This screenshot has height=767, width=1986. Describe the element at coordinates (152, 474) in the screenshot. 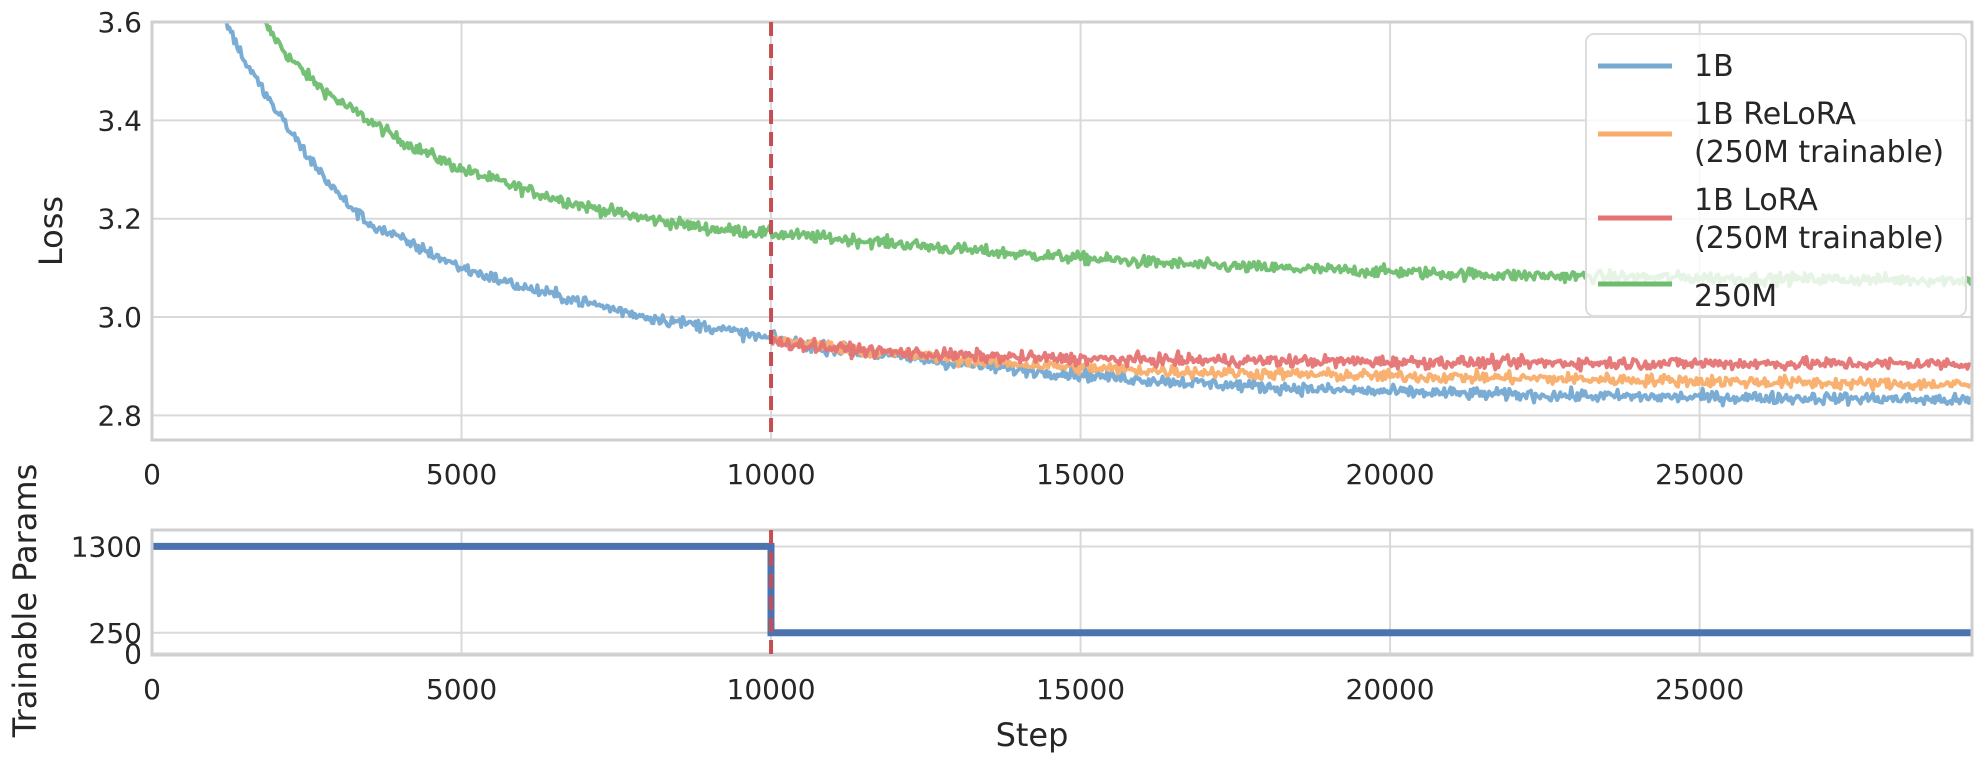

I see `loss-x-tick-label: 0` at that location.